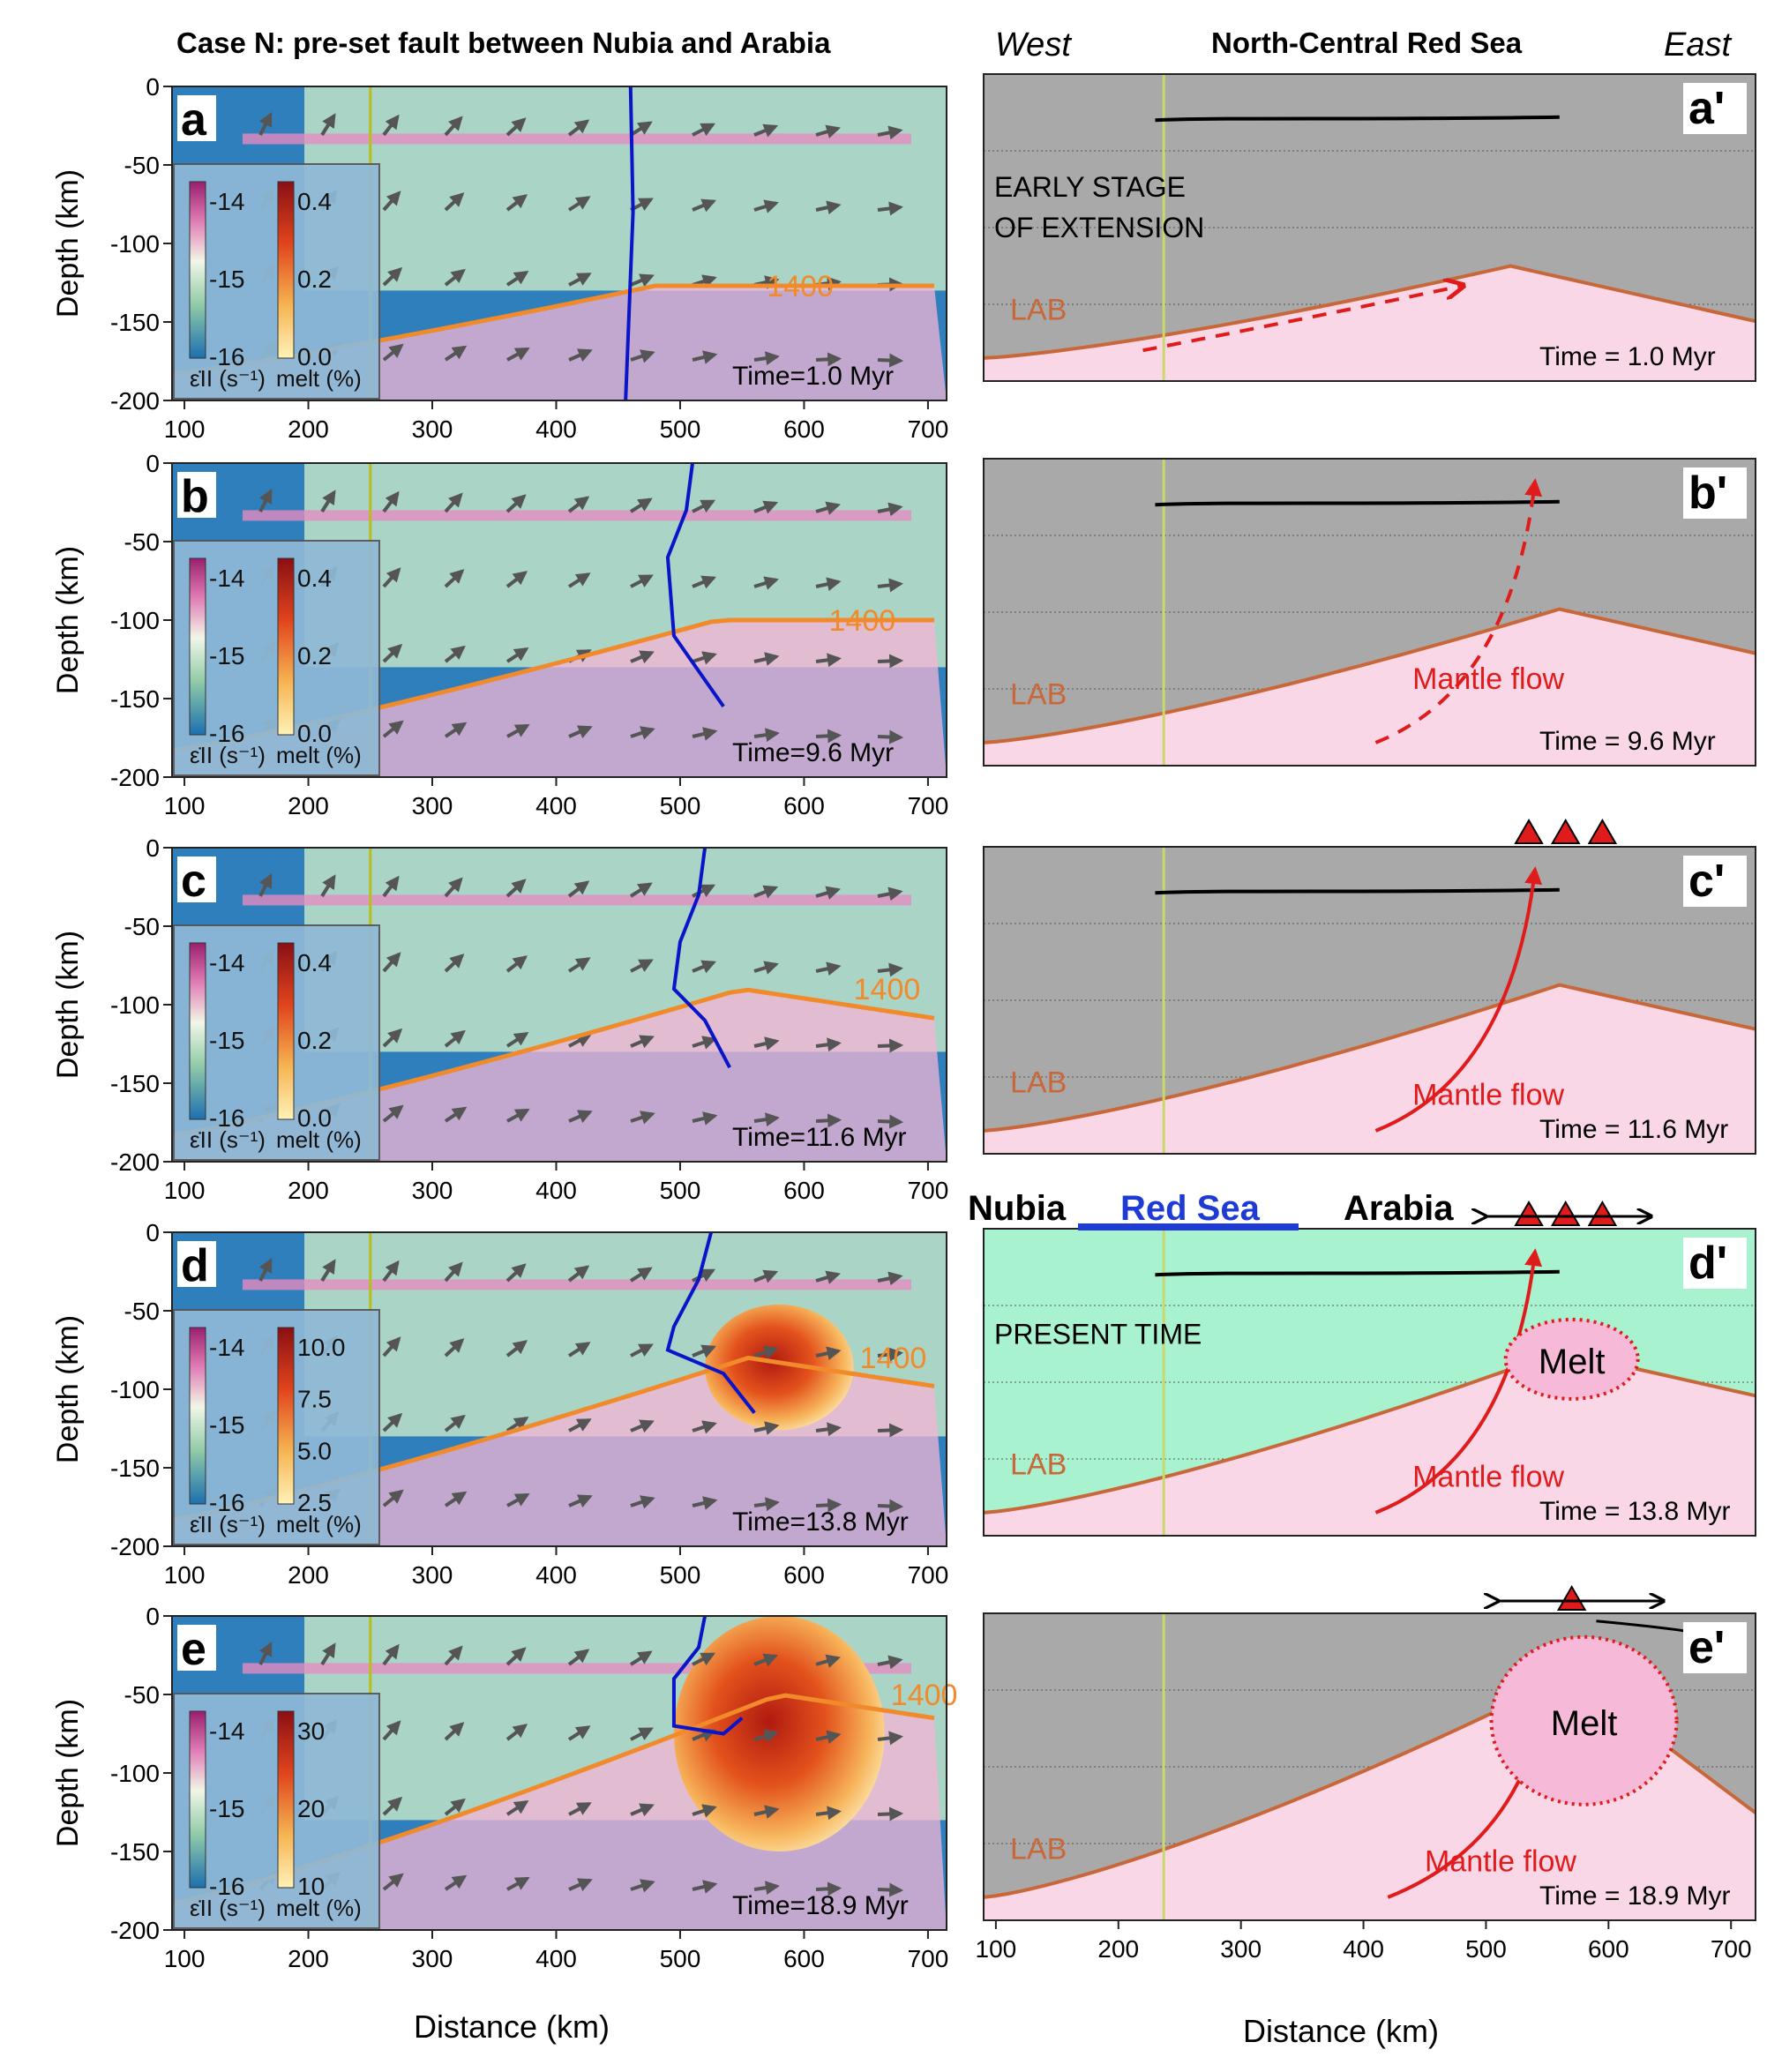  What do you see at coordinates (1118, 1949) in the screenshot?
I see `x-tick-label: 200` at bounding box center [1118, 1949].